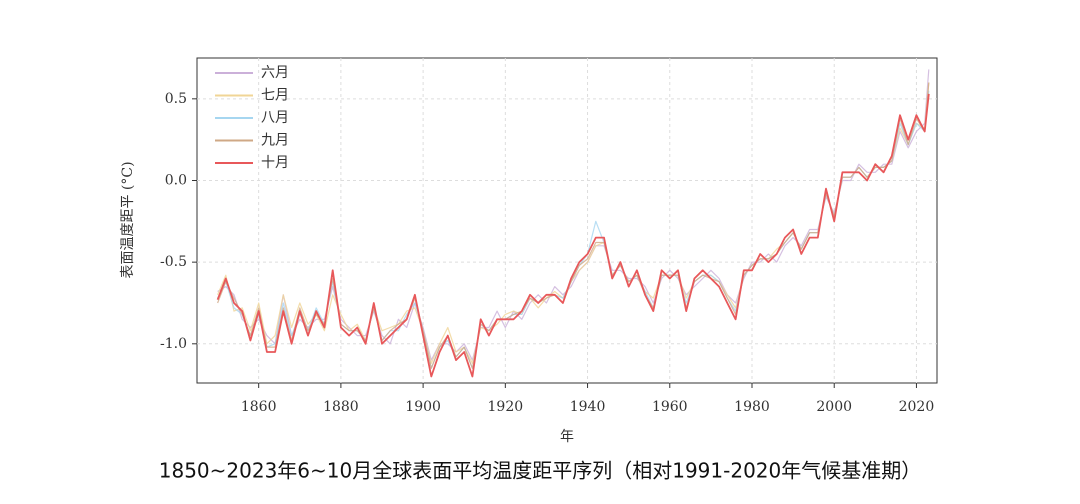 The width and height of the screenshot is (1080, 504). What do you see at coordinates (752, 407) in the screenshot?
I see `x-tick-label: 1980` at bounding box center [752, 407].